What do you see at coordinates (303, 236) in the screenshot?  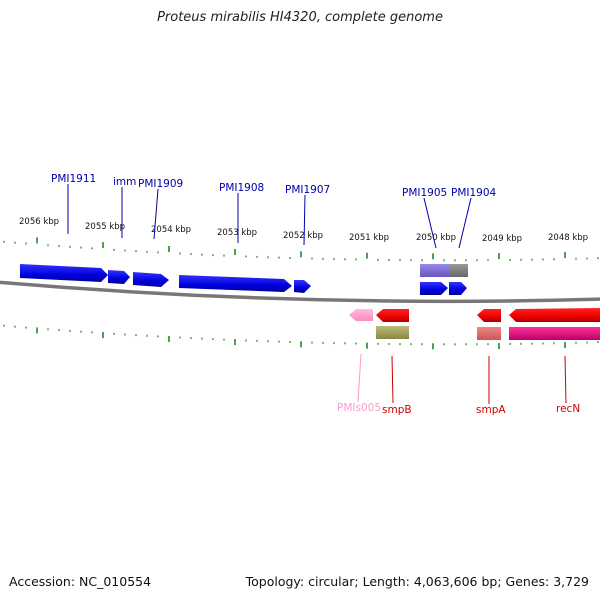 I see `kbp-label-2052: 2052 kbp` at bounding box center [303, 236].